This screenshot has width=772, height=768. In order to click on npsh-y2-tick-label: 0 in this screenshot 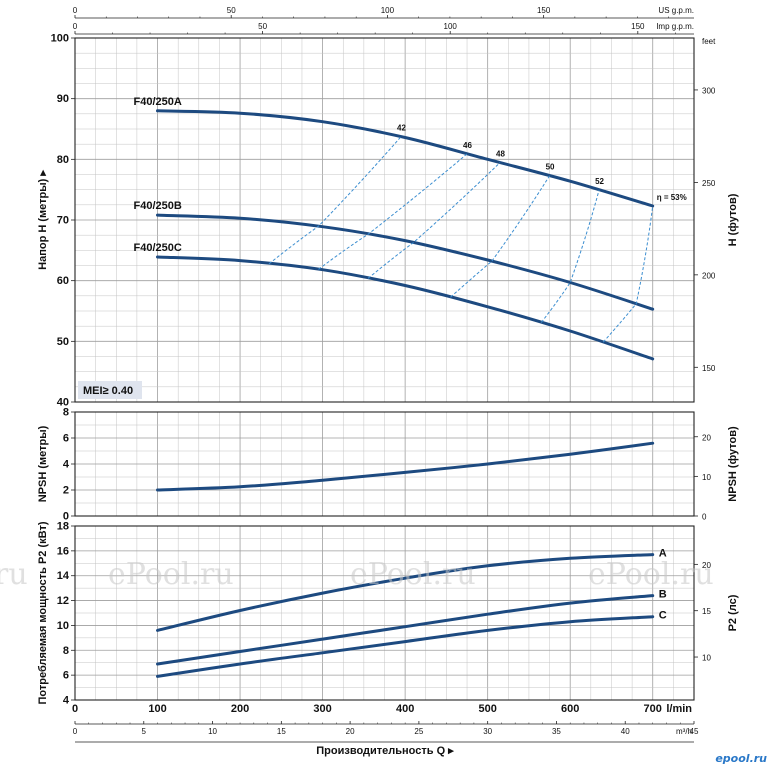, I will do `click(704, 517)`.